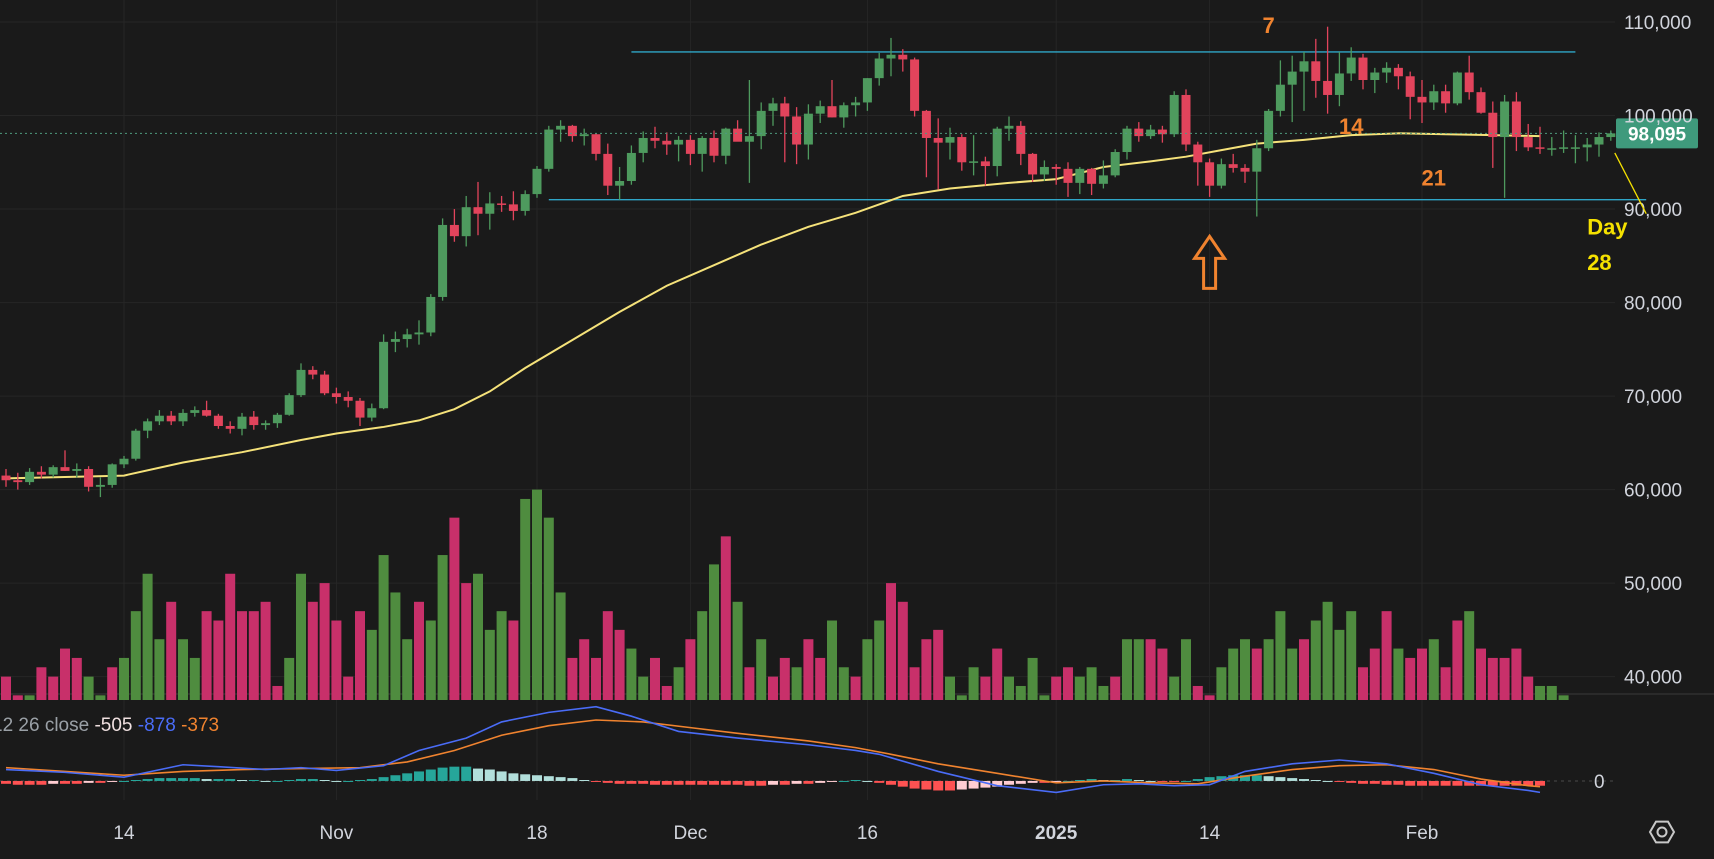 This screenshot has height=859, width=1714. What do you see at coordinates (1662, 832) in the screenshot?
I see `settings-gear-icon` at bounding box center [1662, 832].